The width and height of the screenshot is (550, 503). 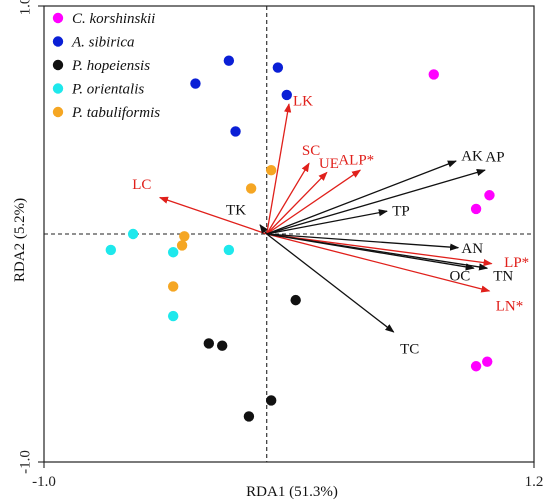 What do you see at coordinates (58, 88) in the screenshot?
I see `legend-marker-p-orientalis` at bounding box center [58, 88].